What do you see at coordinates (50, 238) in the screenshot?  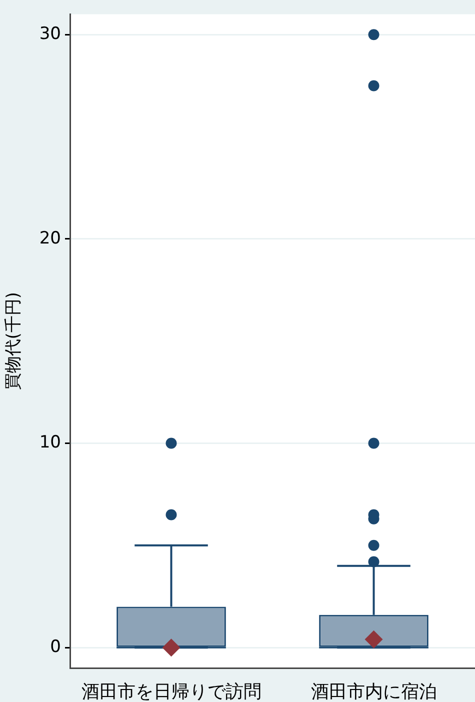 I see `y-tick-label: 20` at bounding box center [50, 238].